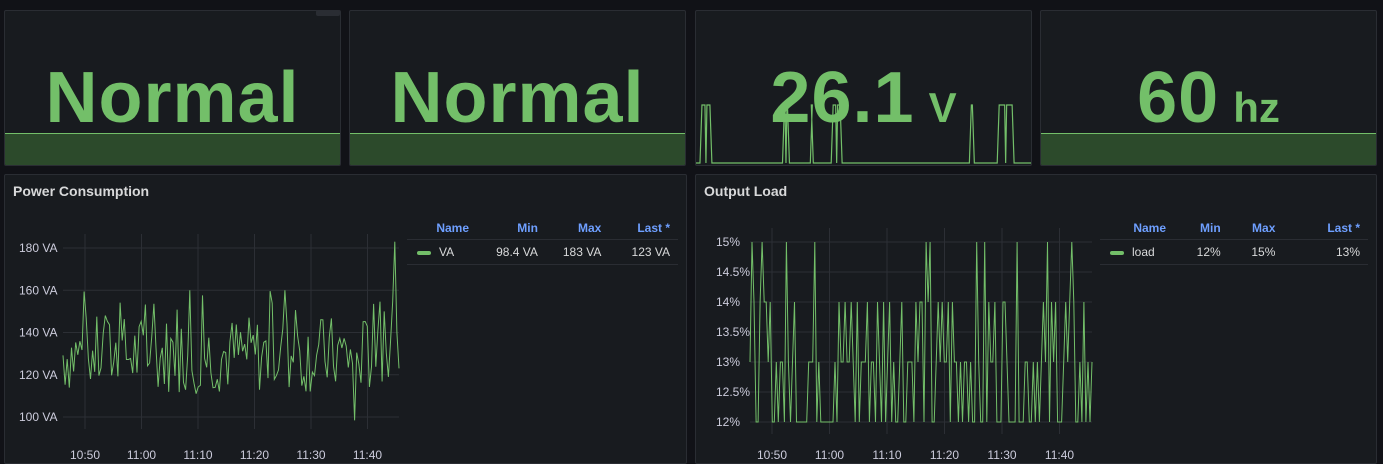 This screenshot has width=1383, height=464. I want to click on y-axis-tick-label: 12.5%, so click(733, 392).